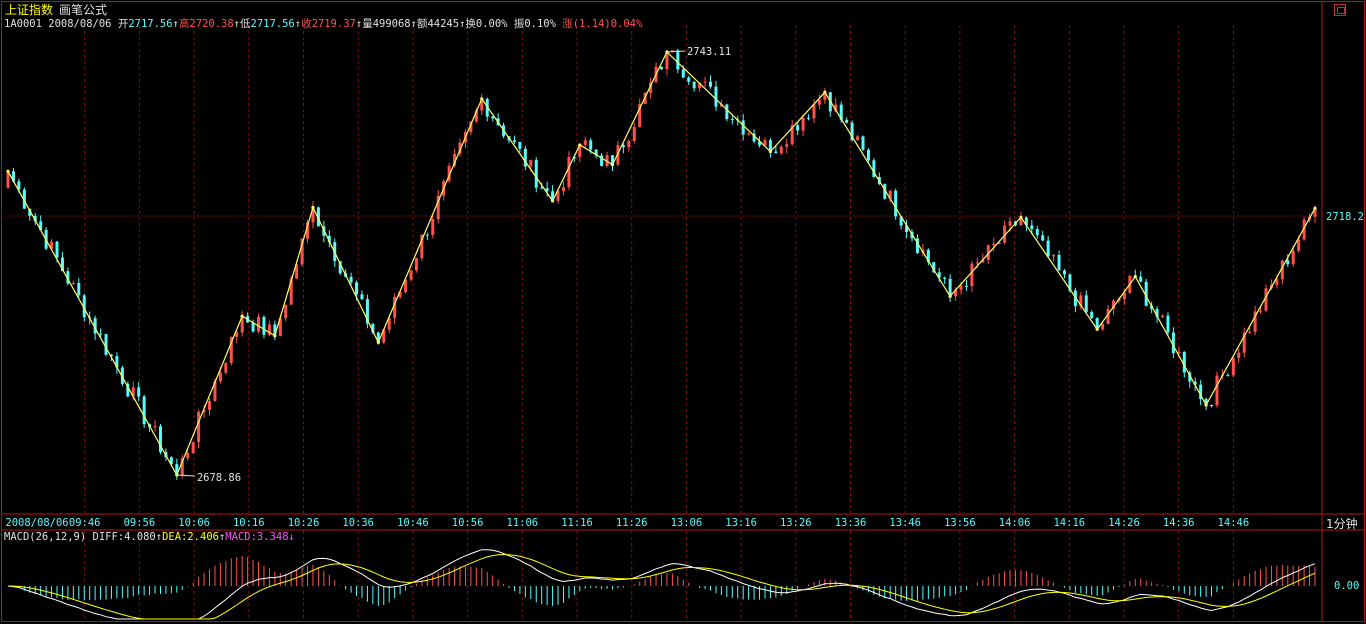 This screenshot has height=624, width=1366. What do you see at coordinates (194, 523) in the screenshot?
I see `time-tick-label: 10:06` at bounding box center [194, 523].